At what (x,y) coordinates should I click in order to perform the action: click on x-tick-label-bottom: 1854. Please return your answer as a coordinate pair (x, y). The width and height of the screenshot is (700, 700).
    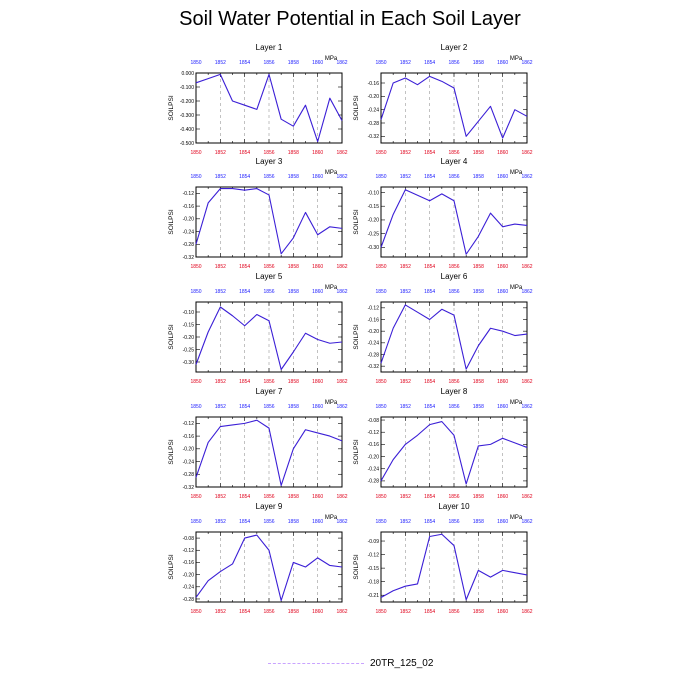
    Looking at the image, I should click on (244, 382).